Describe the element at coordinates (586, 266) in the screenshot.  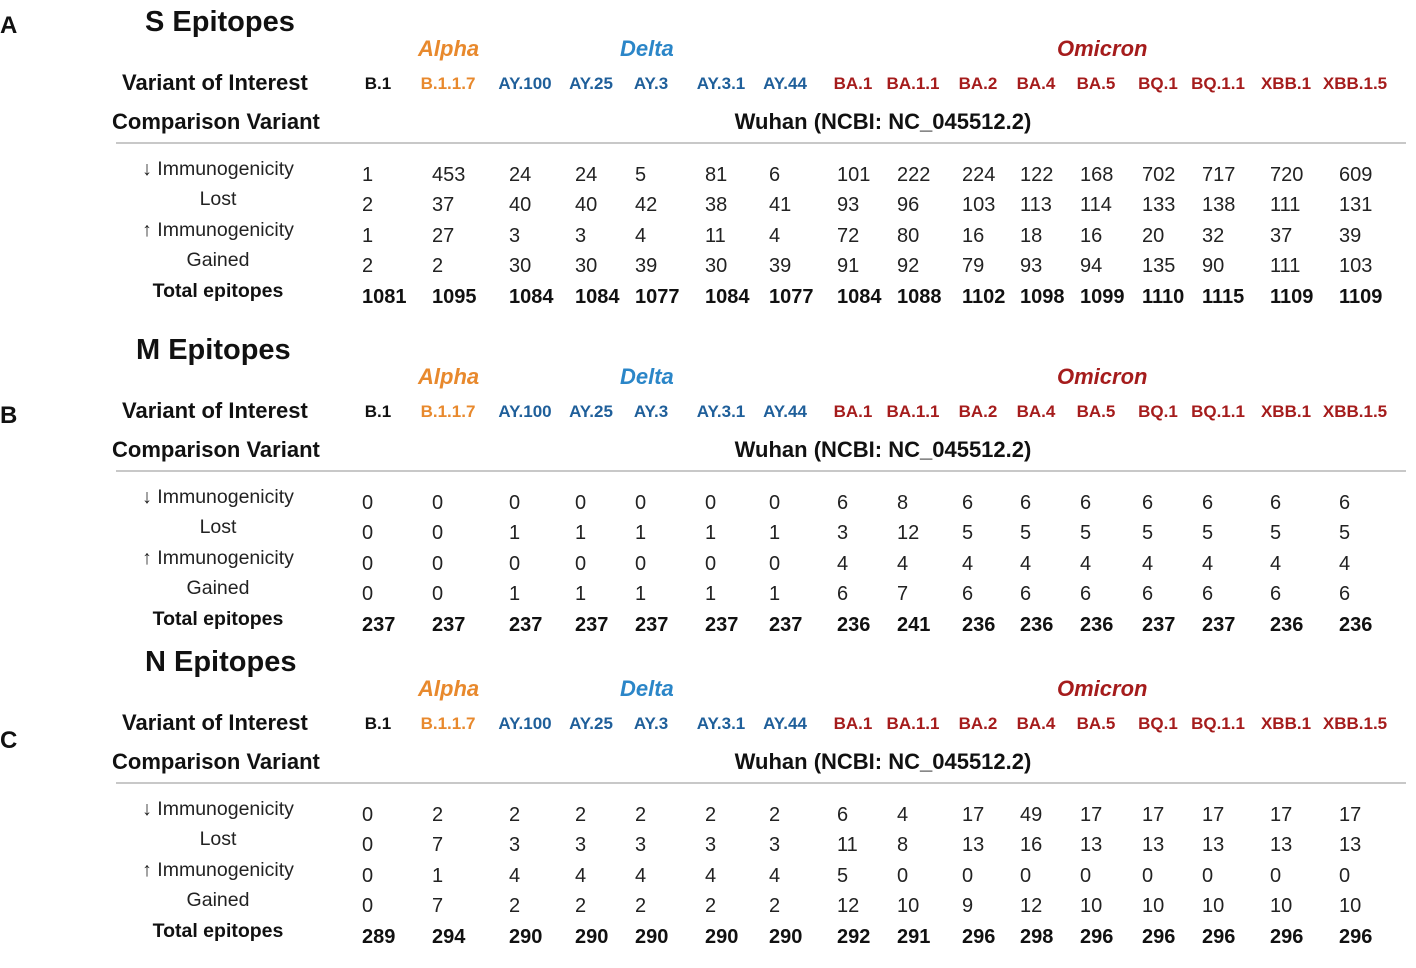
I see `table-cell: 30` at that location.